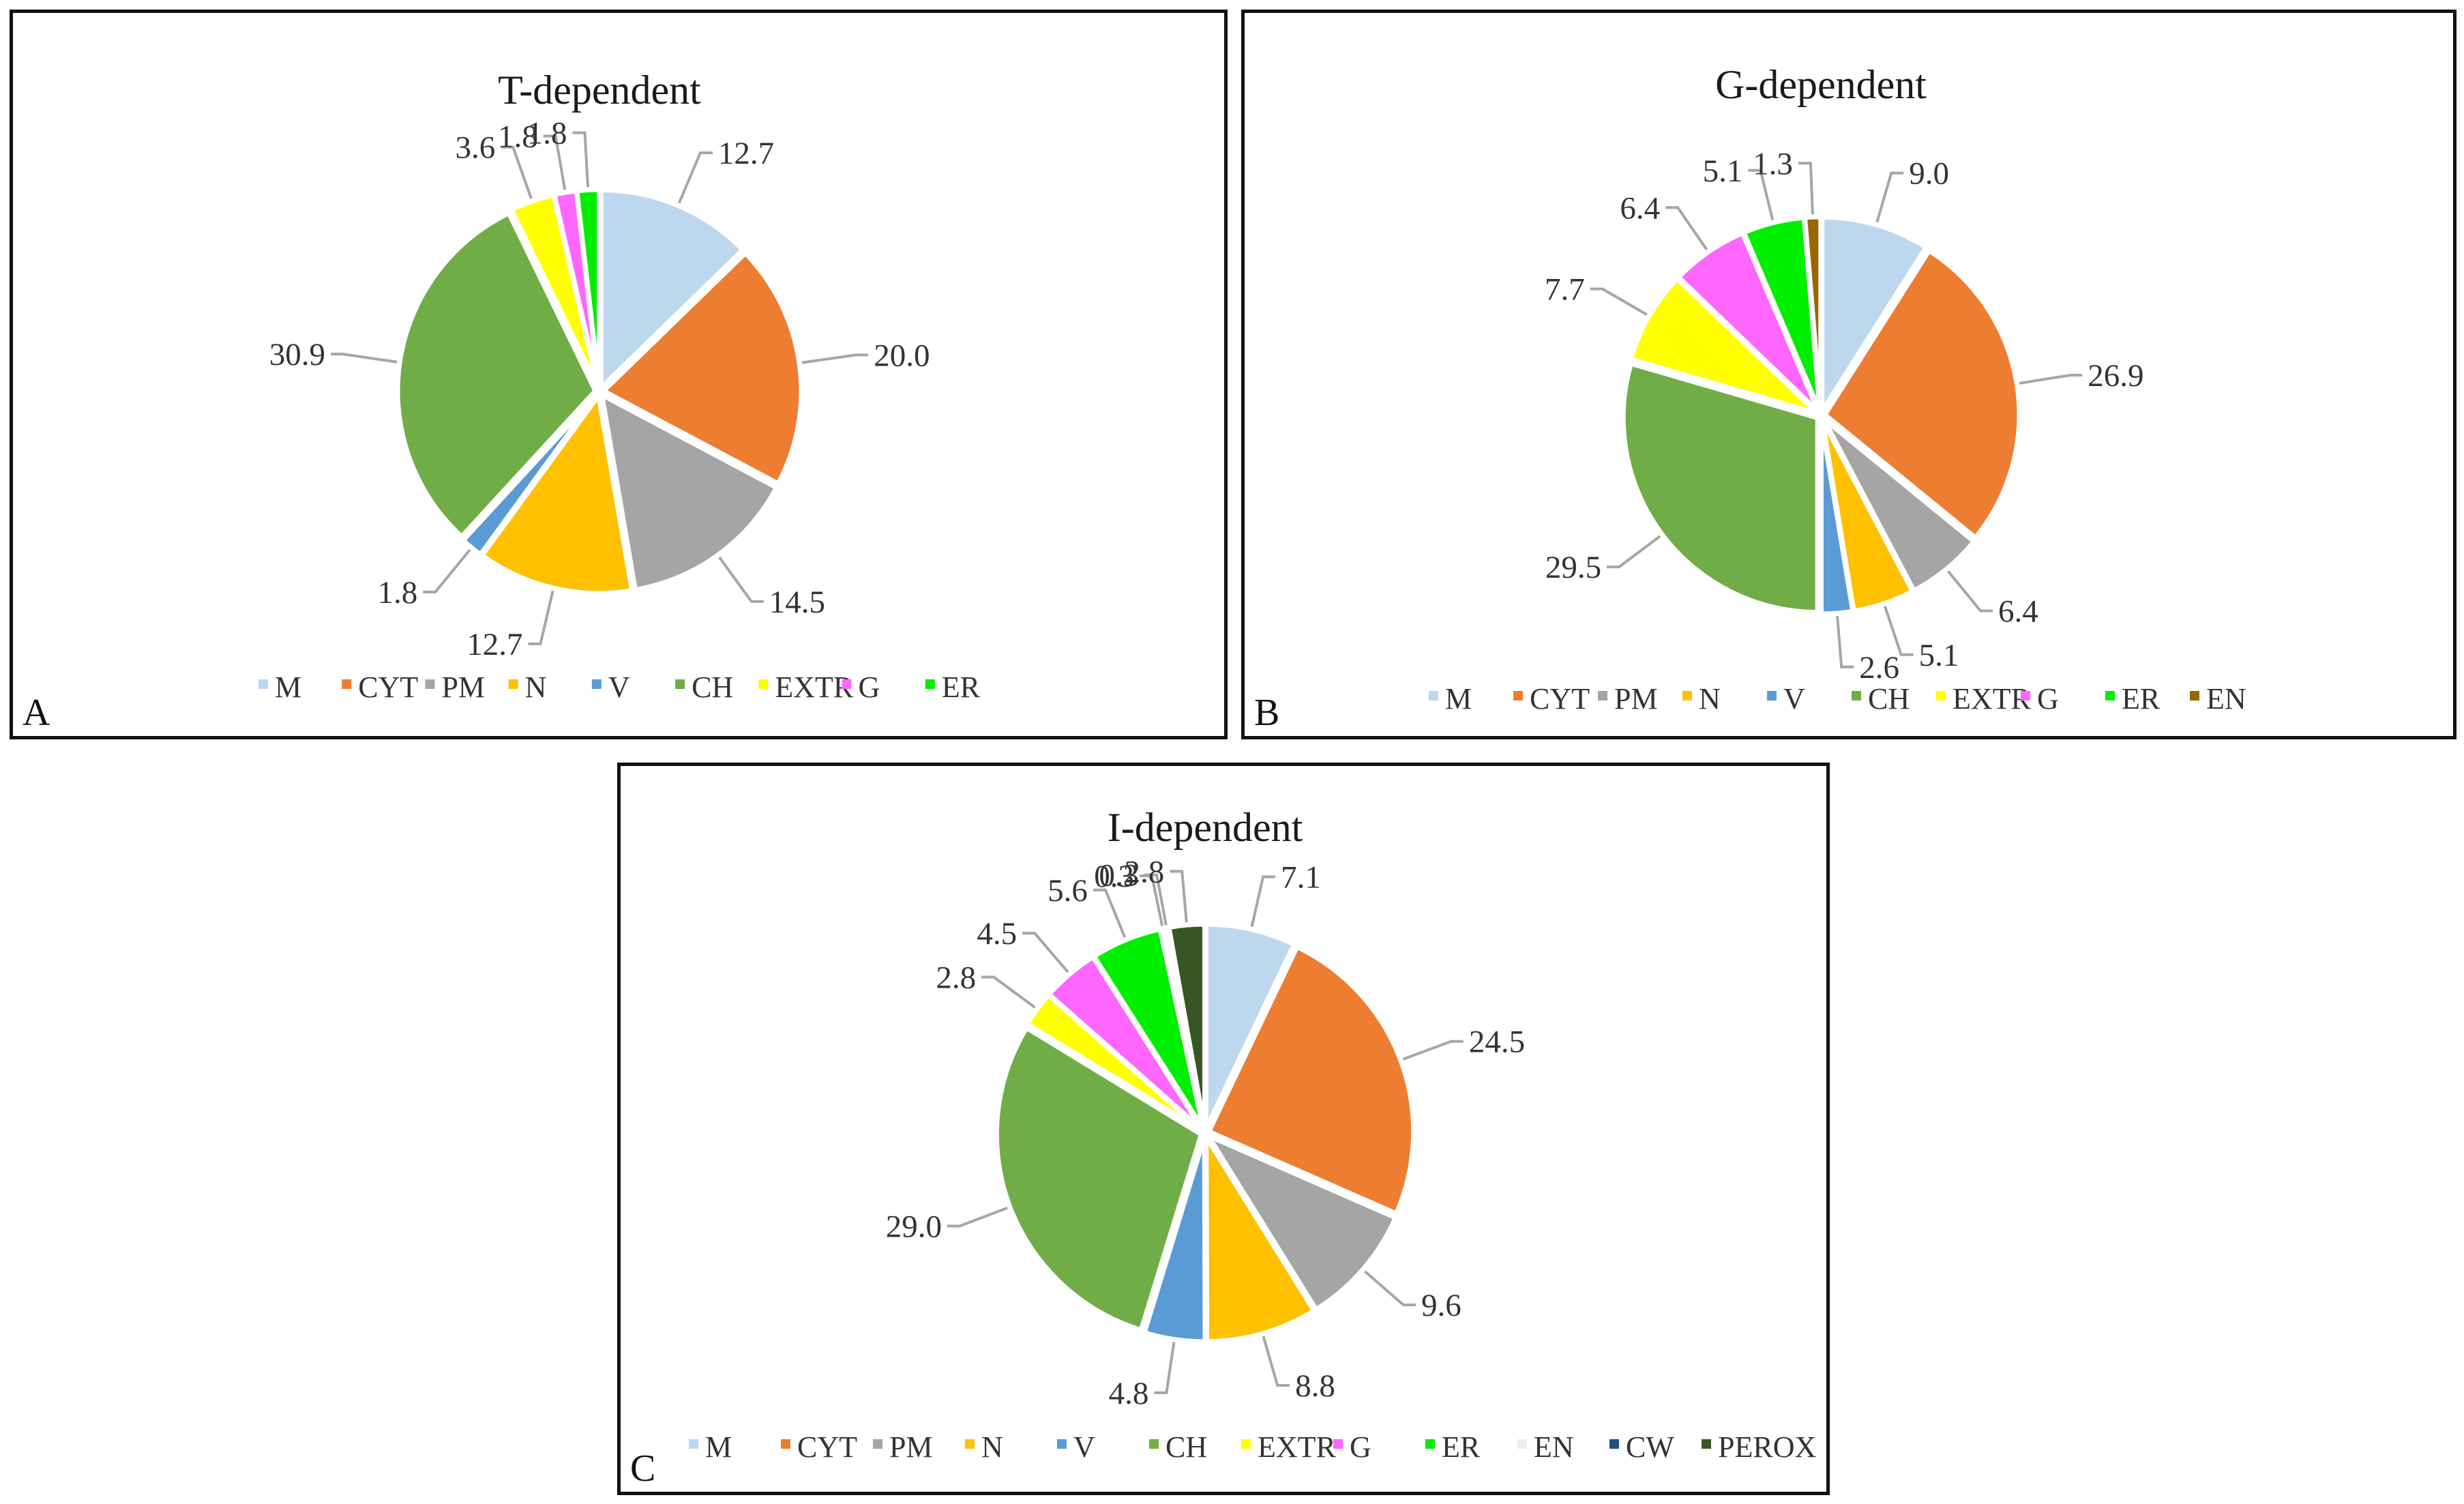 The height and width of the screenshot is (1504, 2464). What do you see at coordinates (1301, 878) in the screenshot?
I see `data-label-m: 7.1` at bounding box center [1301, 878].